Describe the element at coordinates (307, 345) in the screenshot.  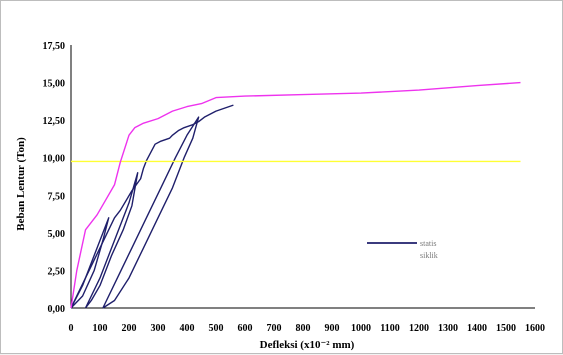
I see `x-axis-title: Defleksi (x10⁻² mm)` at that location.